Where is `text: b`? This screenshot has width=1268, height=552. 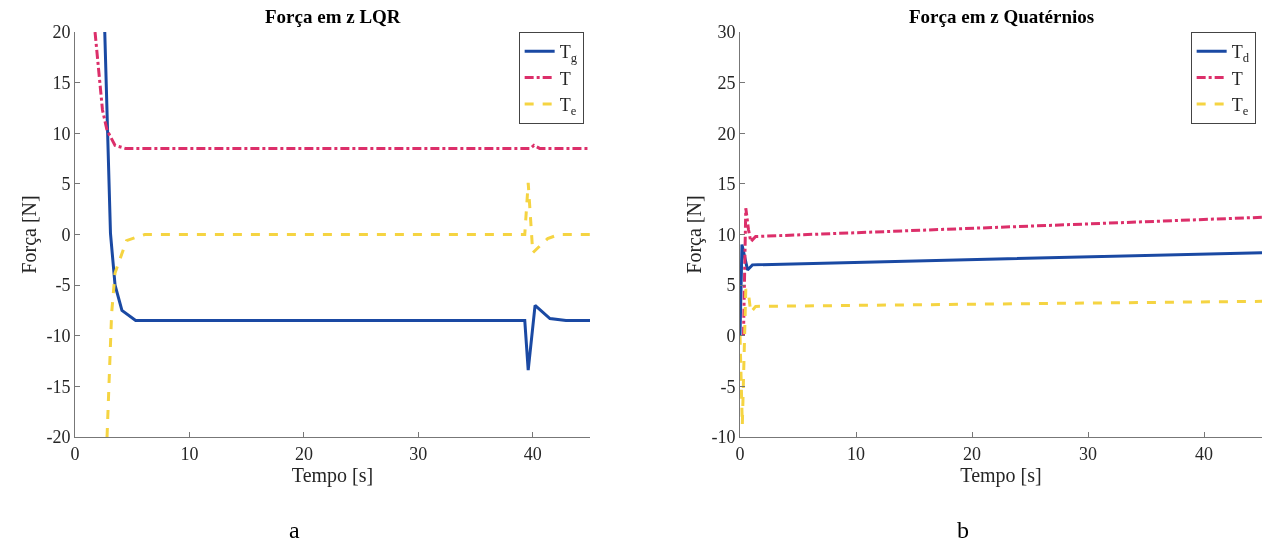 text: b is located at coordinates (963, 530).